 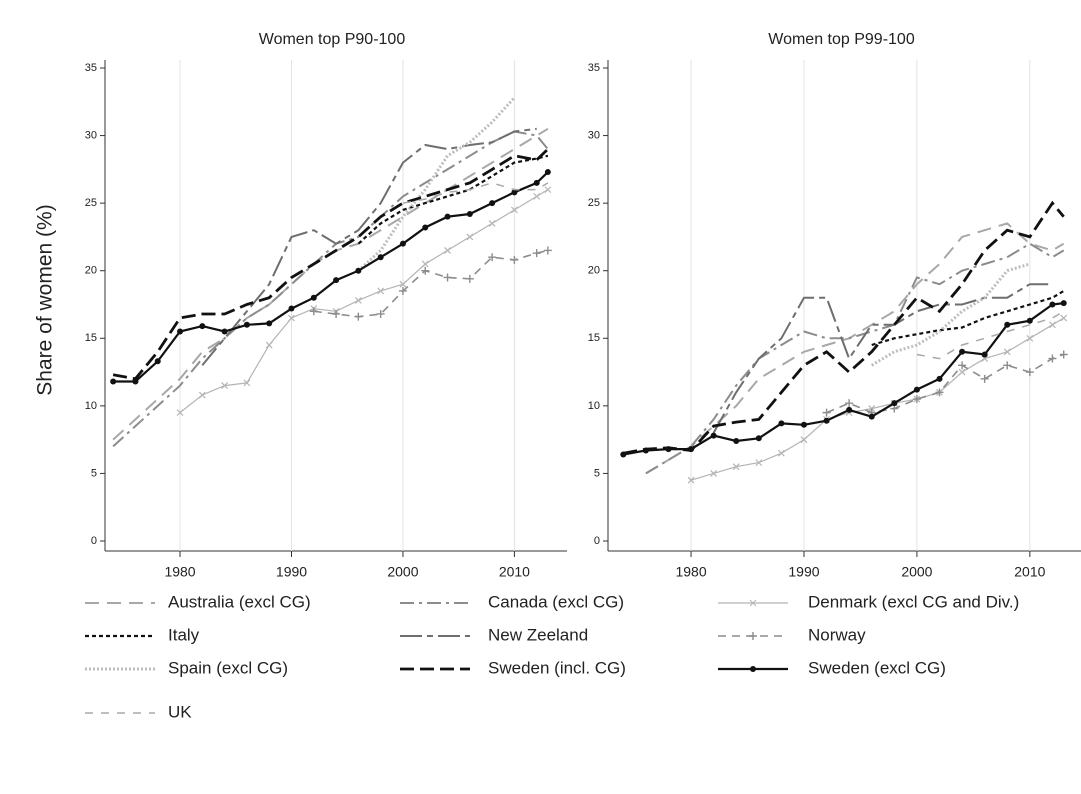 I want to click on legend-label: Norway, so click(x=837, y=634).